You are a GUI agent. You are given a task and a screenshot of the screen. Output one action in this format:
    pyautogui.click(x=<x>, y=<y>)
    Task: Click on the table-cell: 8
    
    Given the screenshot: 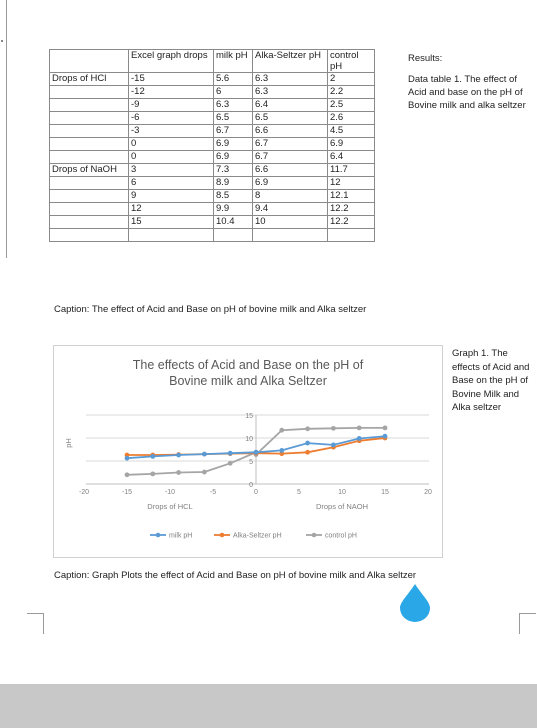 What is the action you would take?
    pyautogui.click(x=290, y=196)
    